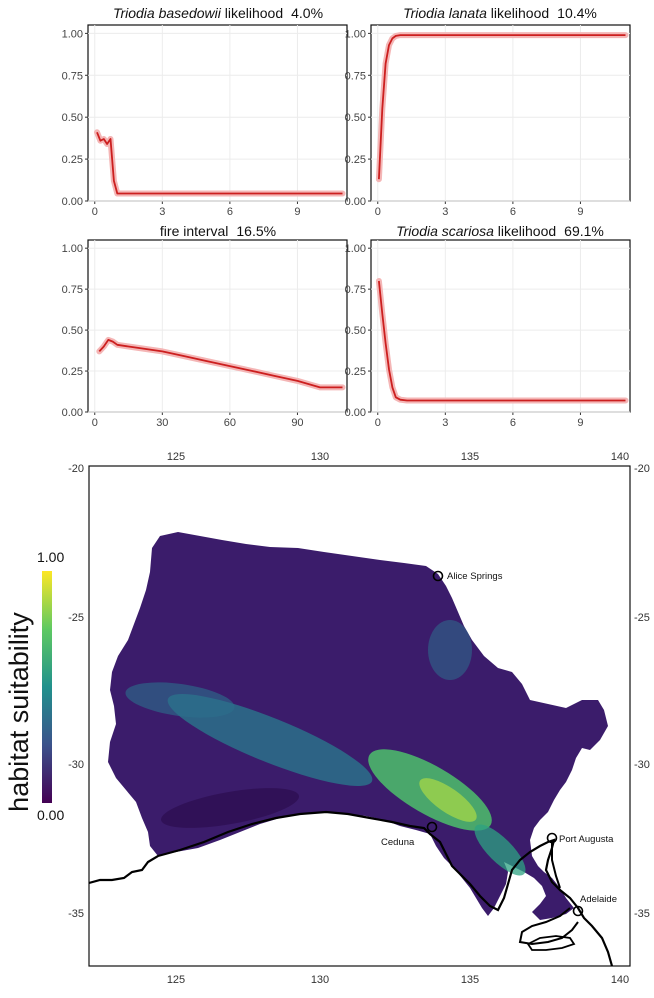 The width and height of the screenshot is (654, 998). Describe the element at coordinates (500, 850) in the screenshot. I see `suitability-zone-southeast` at that location.